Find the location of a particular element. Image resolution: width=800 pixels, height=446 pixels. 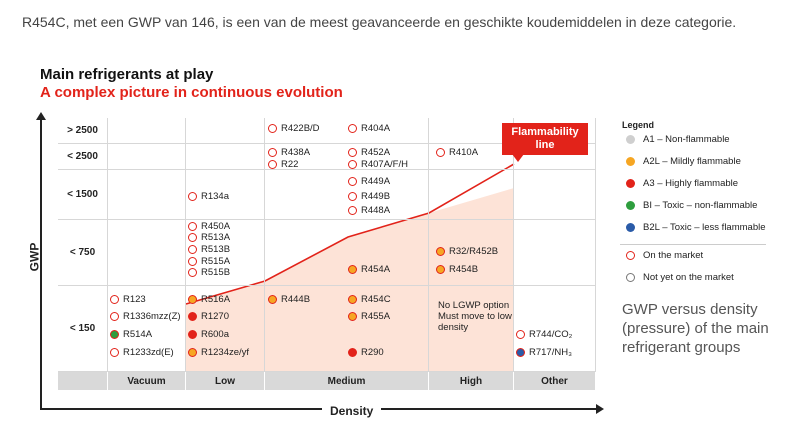

refrigerant-marker: R515A is located at coordinates (209, 262).